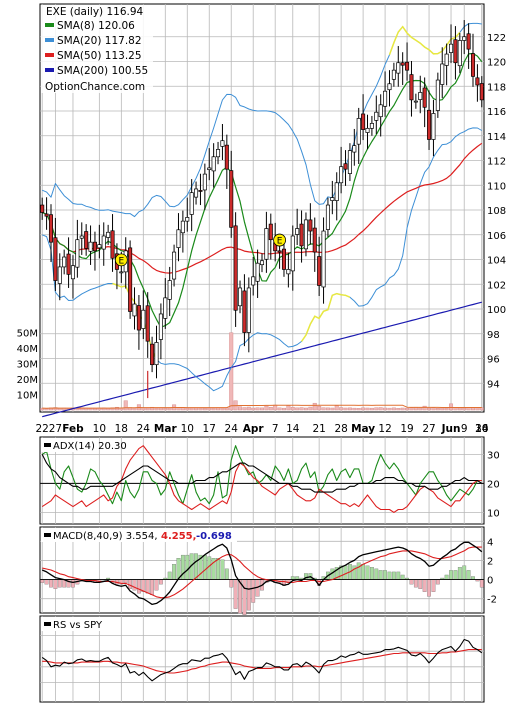 The height and width of the screenshot is (710, 526). What do you see at coordinates (493, 484) in the screenshot?
I see `y-tick-label: 20` at bounding box center [493, 484].